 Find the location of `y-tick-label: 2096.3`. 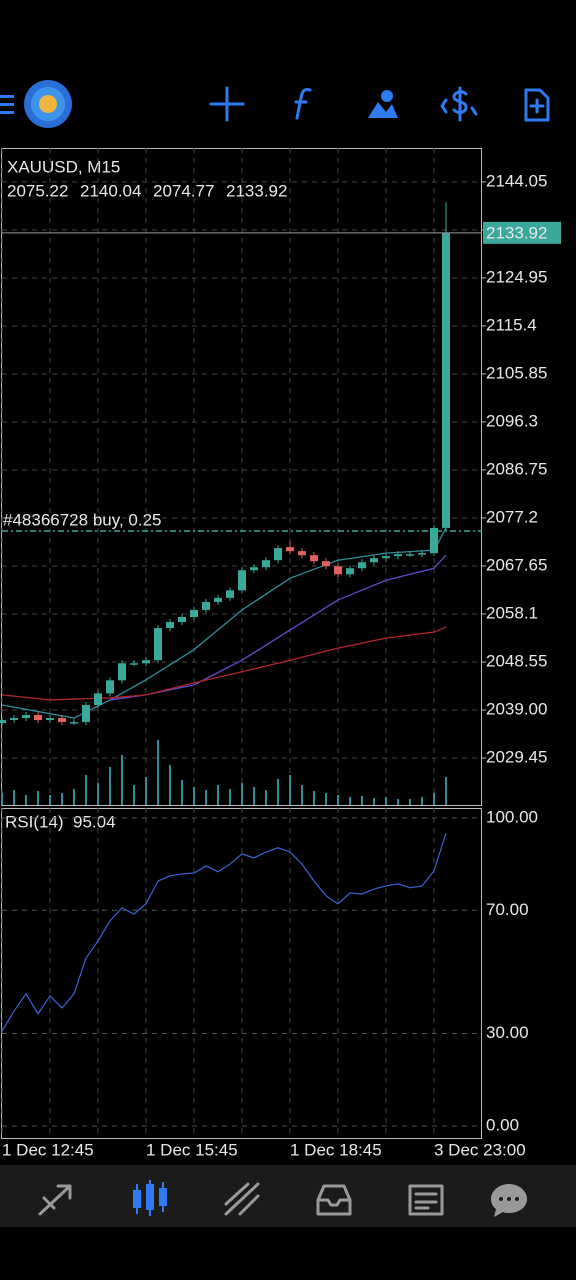

y-tick-label: 2096.3 is located at coordinates (512, 420).